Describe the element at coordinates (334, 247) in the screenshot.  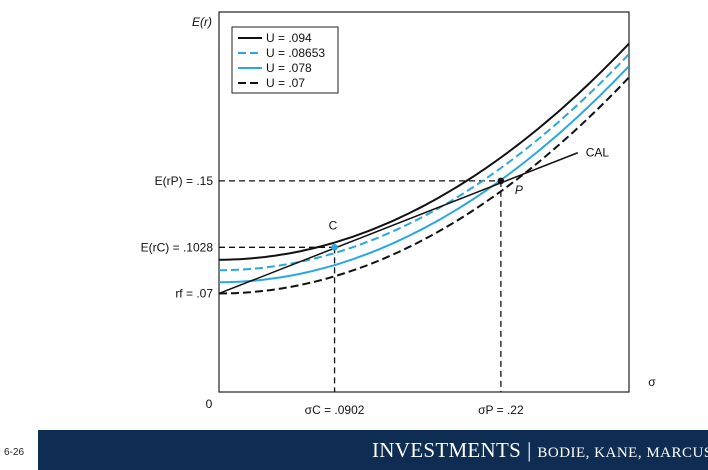
I see `point-c` at that location.